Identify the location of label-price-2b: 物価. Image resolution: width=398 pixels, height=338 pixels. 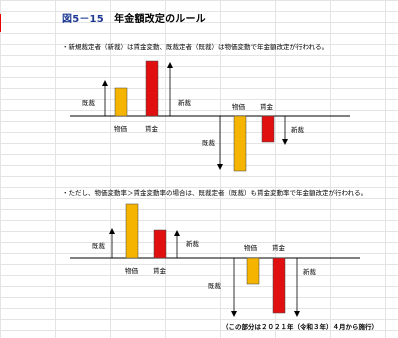
(250, 248).